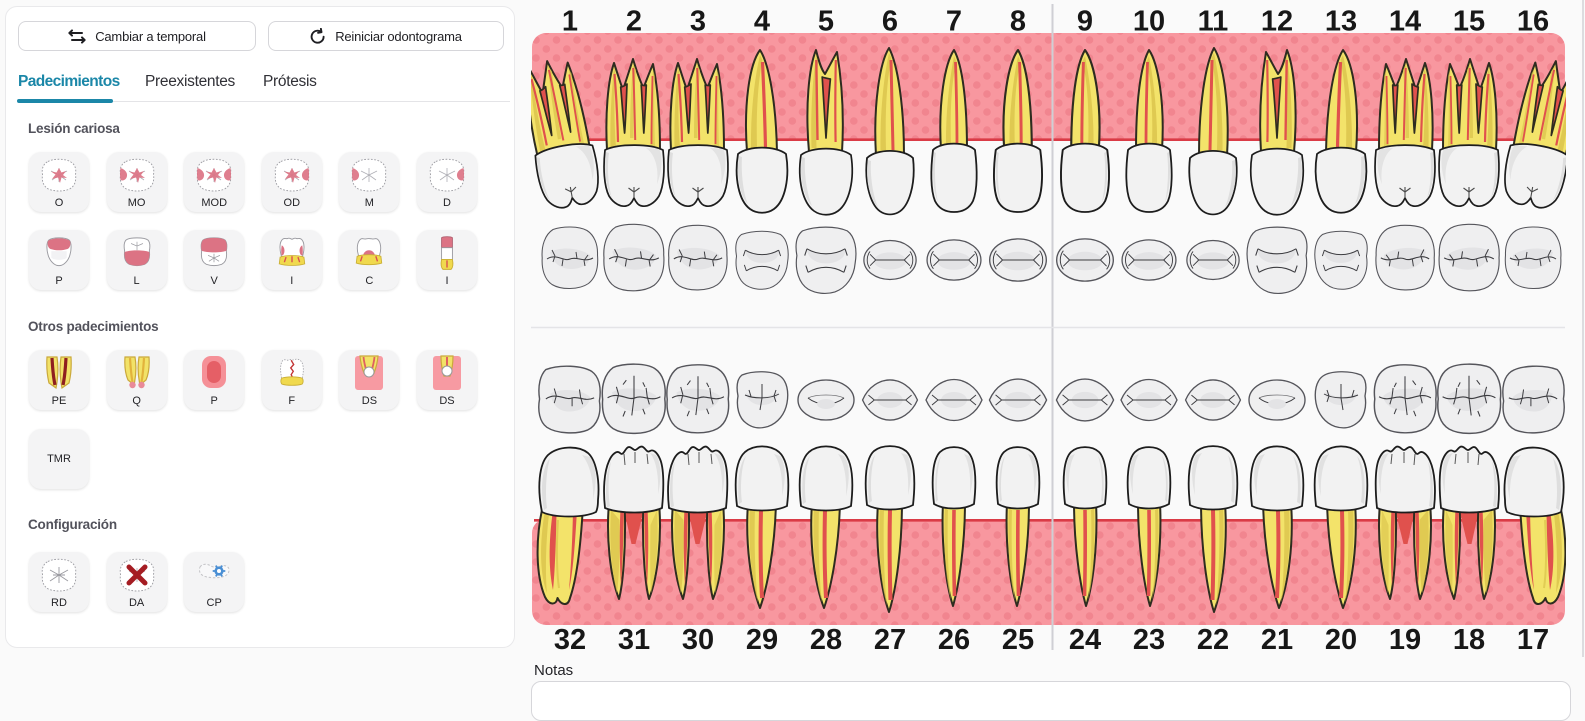 This screenshot has height=721, width=1585. What do you see at coordinates (1085, 640) in the screenshot?
I see `svg-text: 24` at bounding box center [1085, 640].